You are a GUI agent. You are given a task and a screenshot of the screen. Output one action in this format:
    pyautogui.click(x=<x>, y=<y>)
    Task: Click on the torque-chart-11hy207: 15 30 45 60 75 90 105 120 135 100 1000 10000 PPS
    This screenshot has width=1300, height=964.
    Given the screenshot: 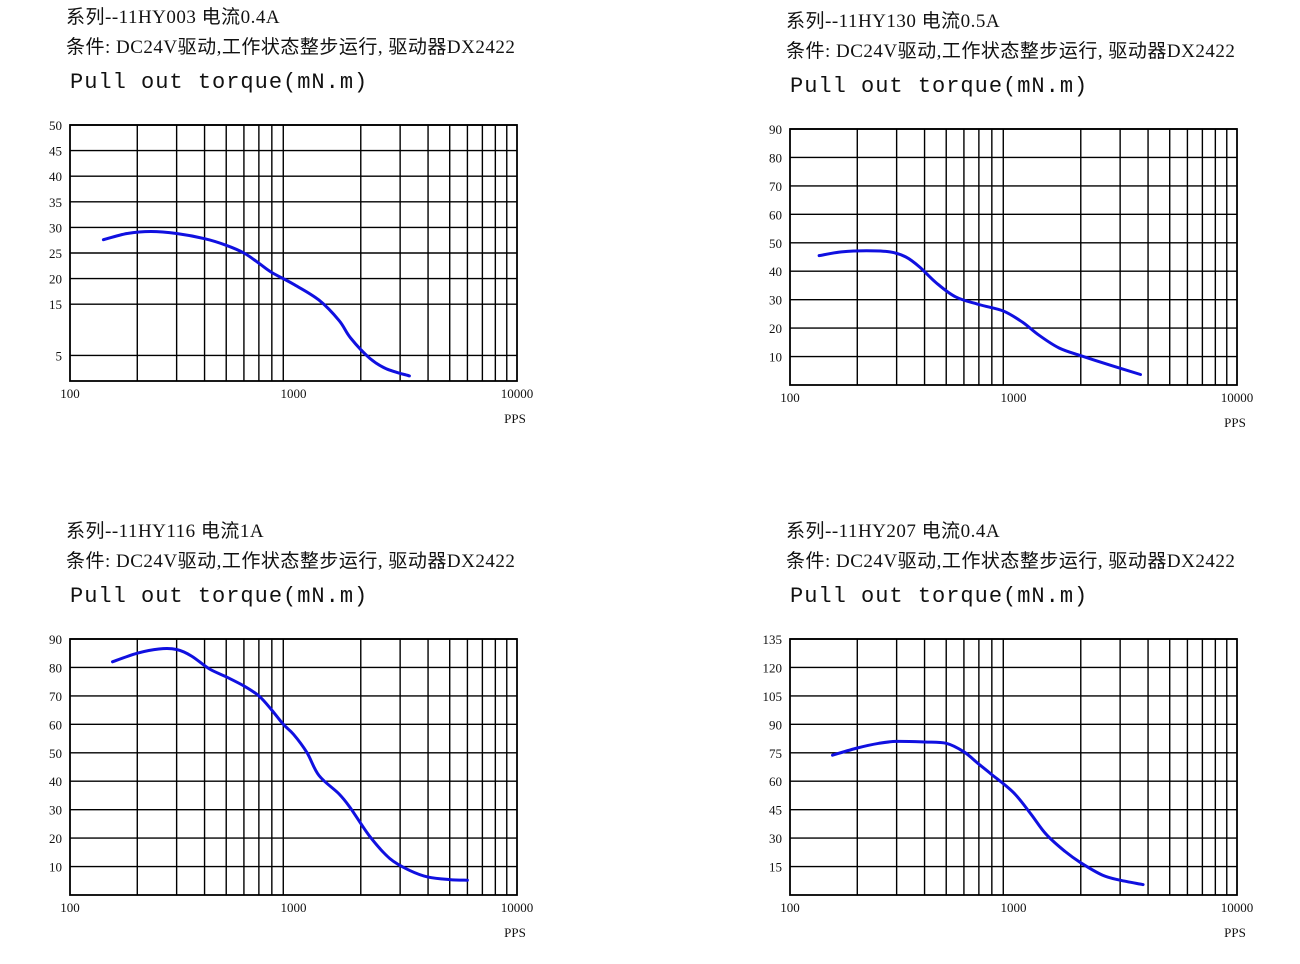 What is the action you would take?
    pyautogui.click(x=1008, y=786)
    